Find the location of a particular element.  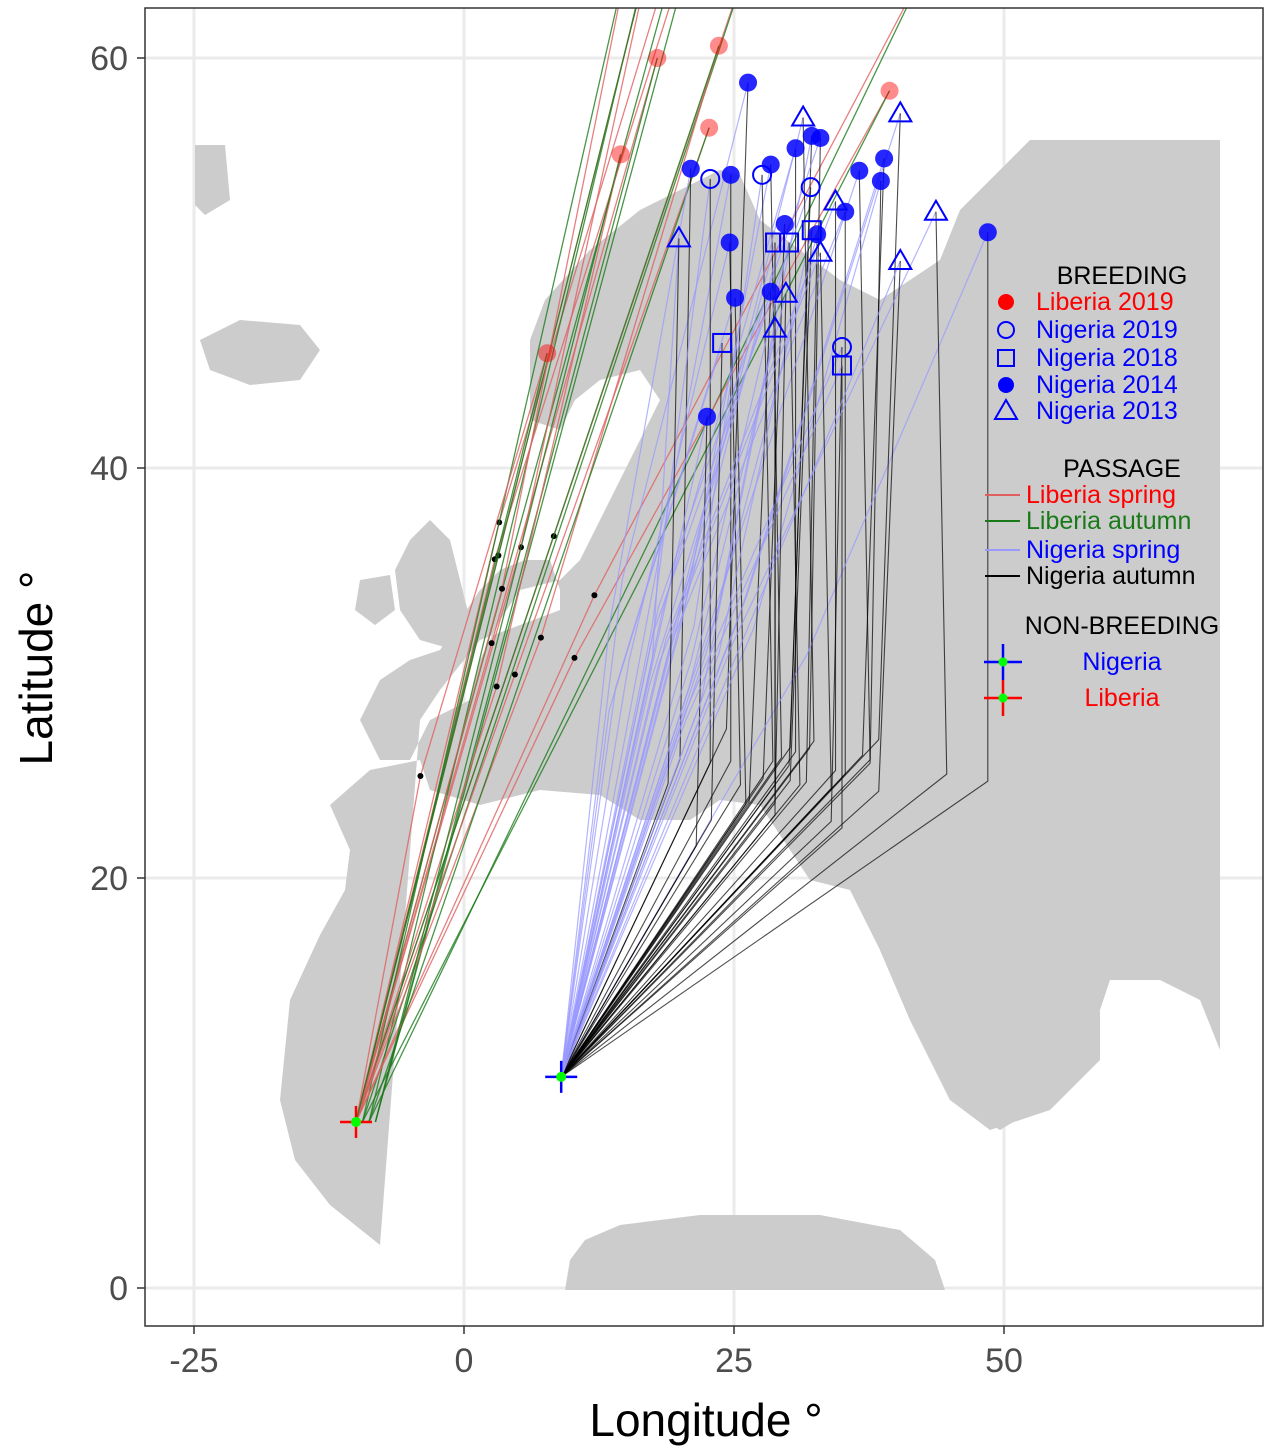

x-tick-label: -25 is located at coordinates (193, 1361).